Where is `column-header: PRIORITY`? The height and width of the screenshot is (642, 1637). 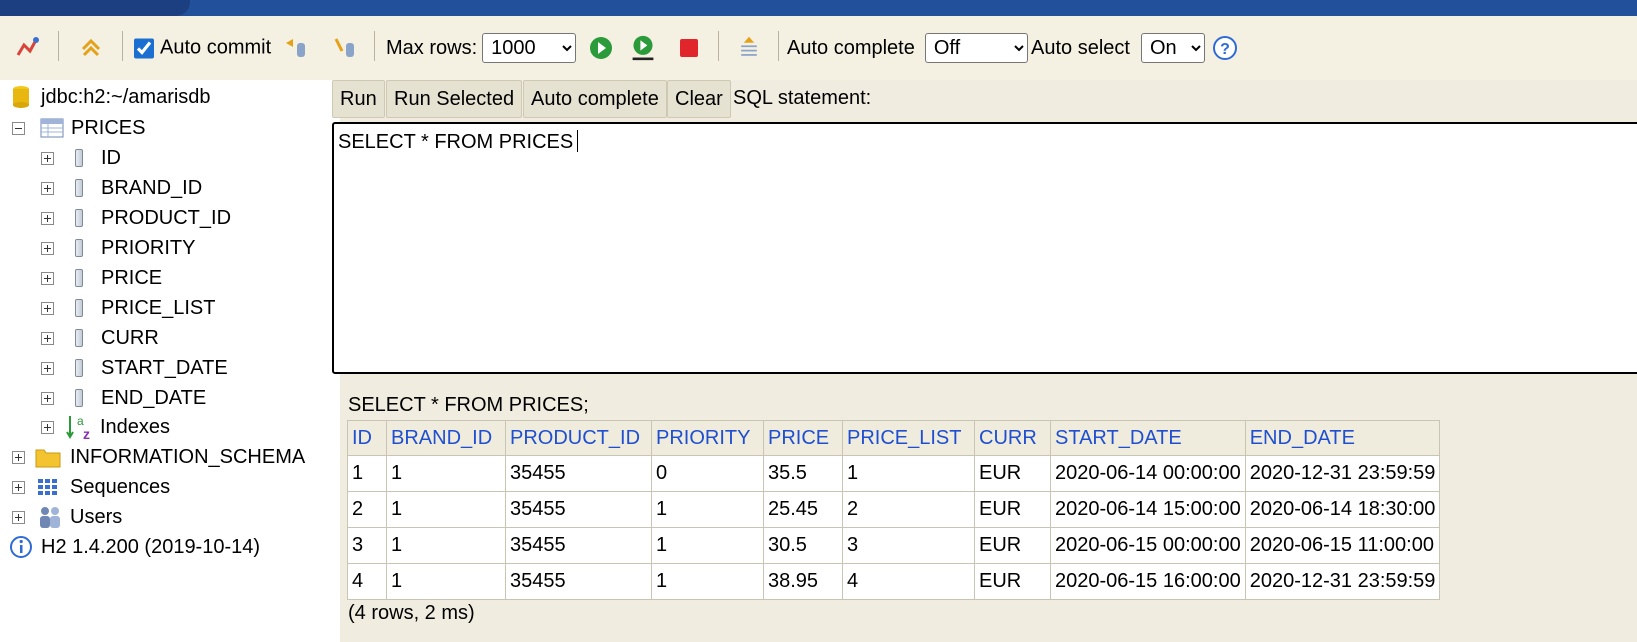 column-header: PRIORITY is located at coordinates (707, 438).